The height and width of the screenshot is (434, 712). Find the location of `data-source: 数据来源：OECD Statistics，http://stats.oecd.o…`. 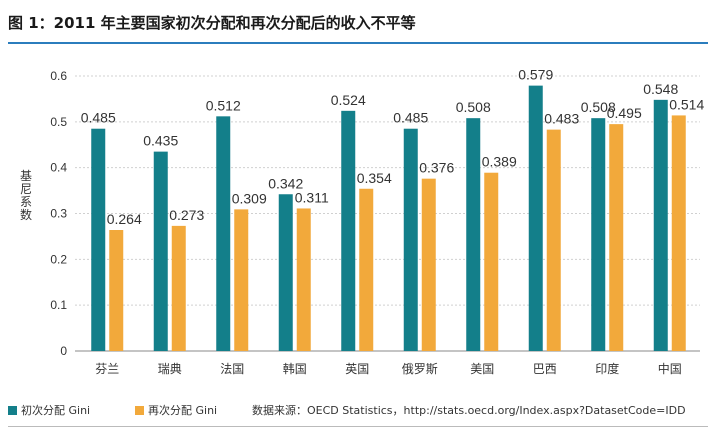

data-source: 数据来源：OECD Statistics，http://stats.oecd.o… is located at coordinates (469, 410).